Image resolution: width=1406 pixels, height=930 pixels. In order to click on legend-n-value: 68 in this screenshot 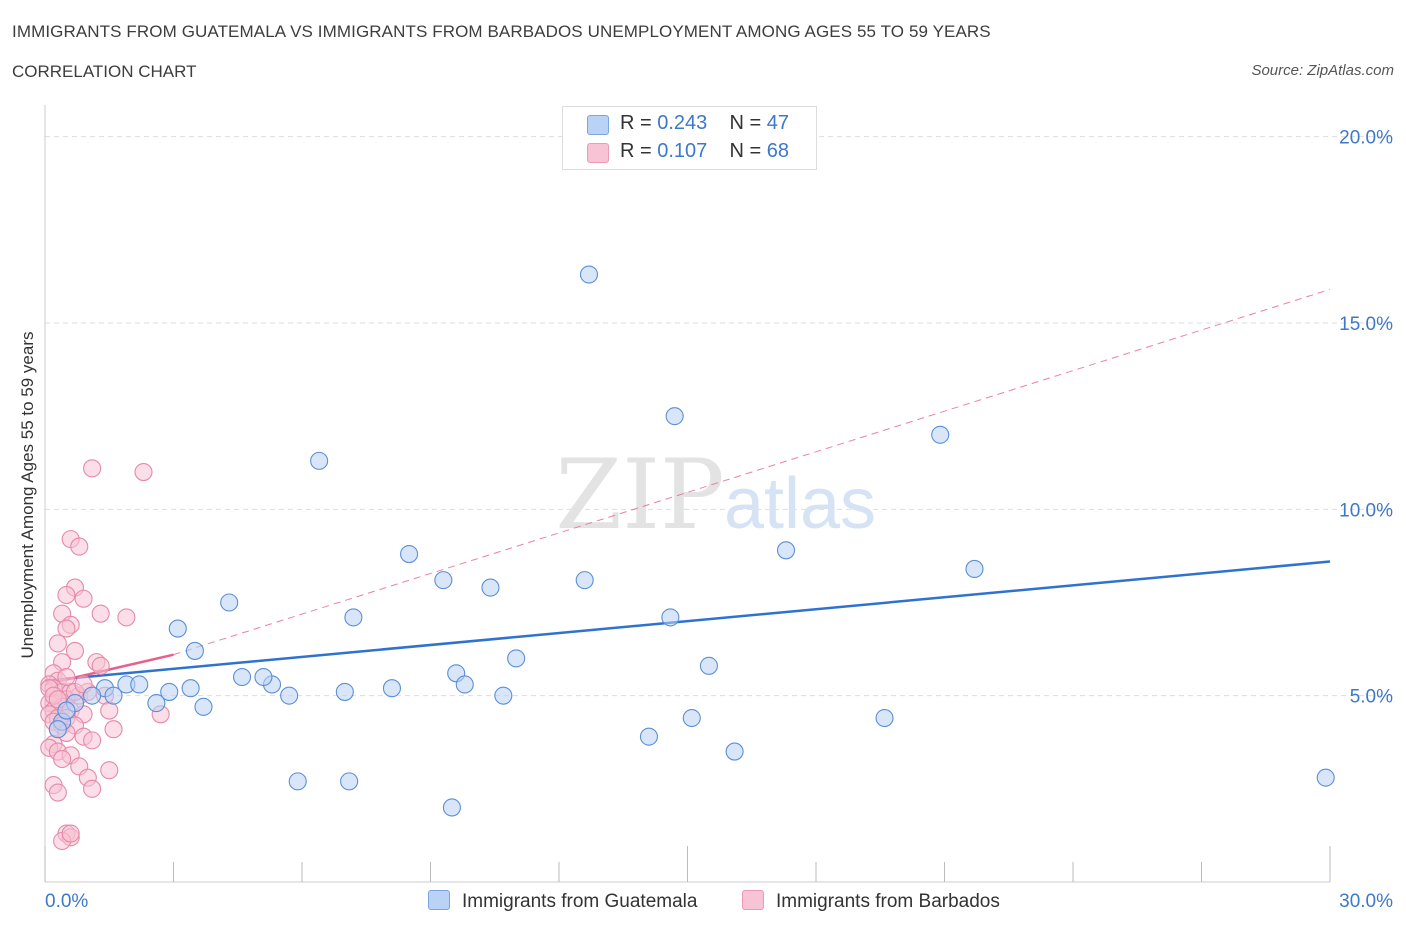, I will do `click(778, 151)`.